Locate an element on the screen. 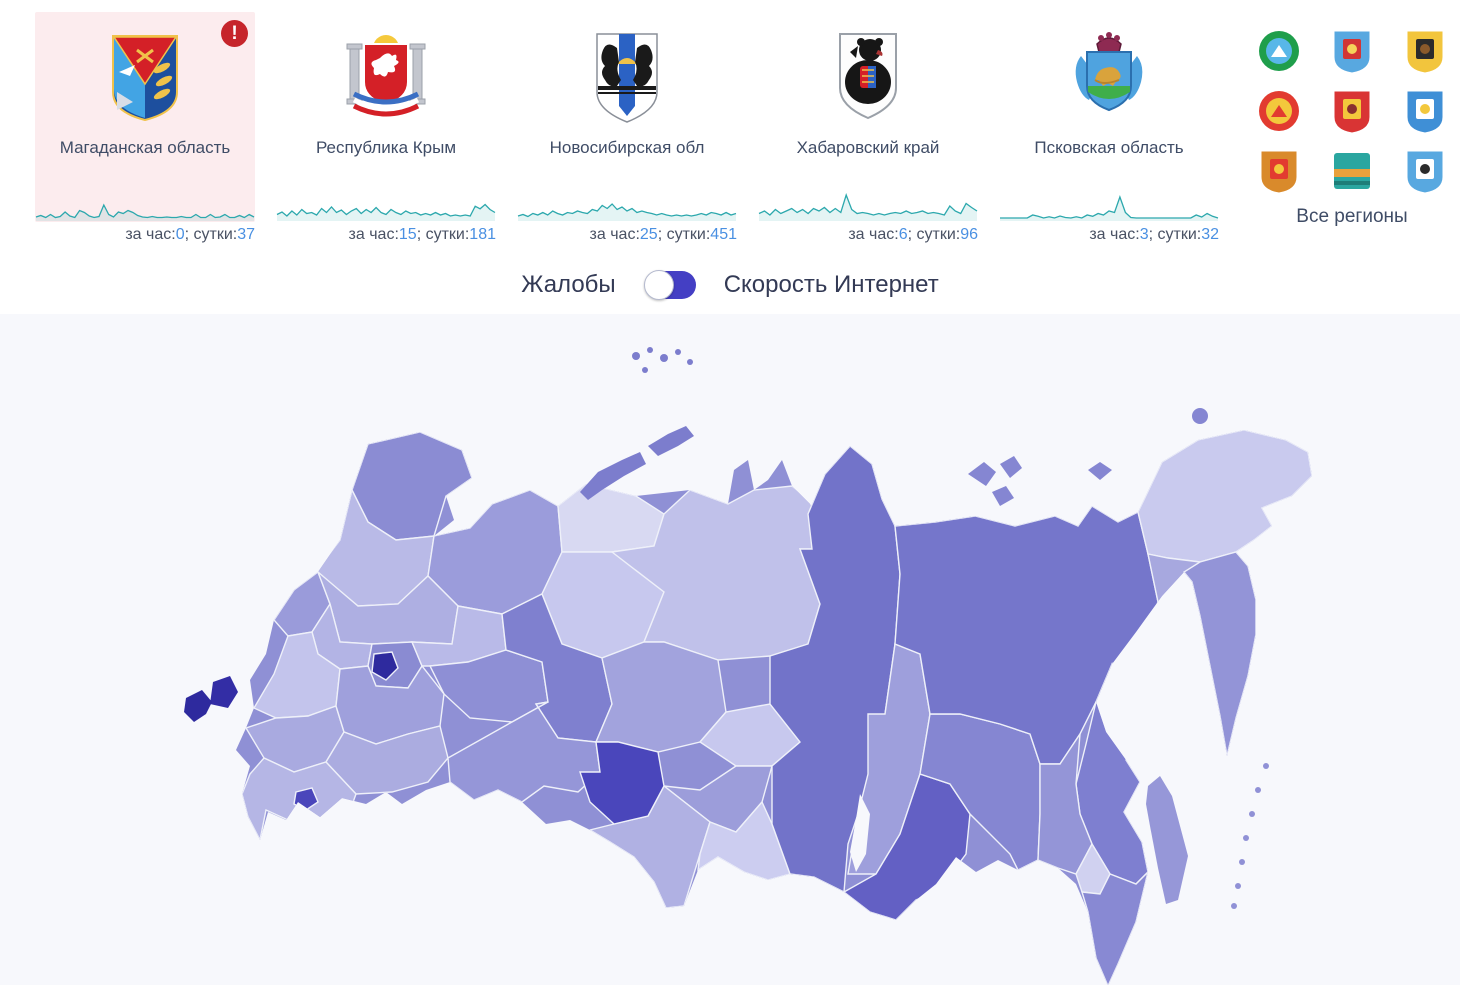 The width and height of the screenshot is (1460, 985). tver-emblem-icon is located at coordinates (1352, 111).